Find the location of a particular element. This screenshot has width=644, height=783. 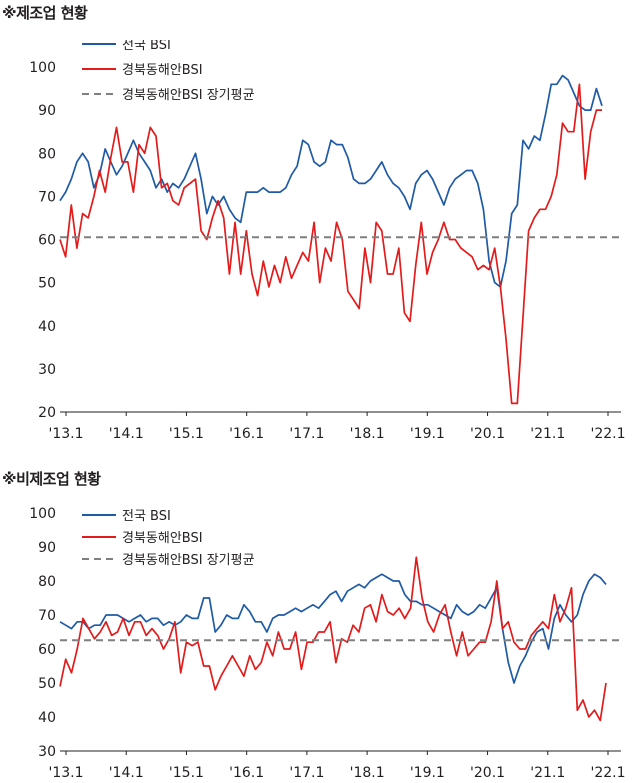

y-tick-label: 20 is located at coordinates (47, 413).